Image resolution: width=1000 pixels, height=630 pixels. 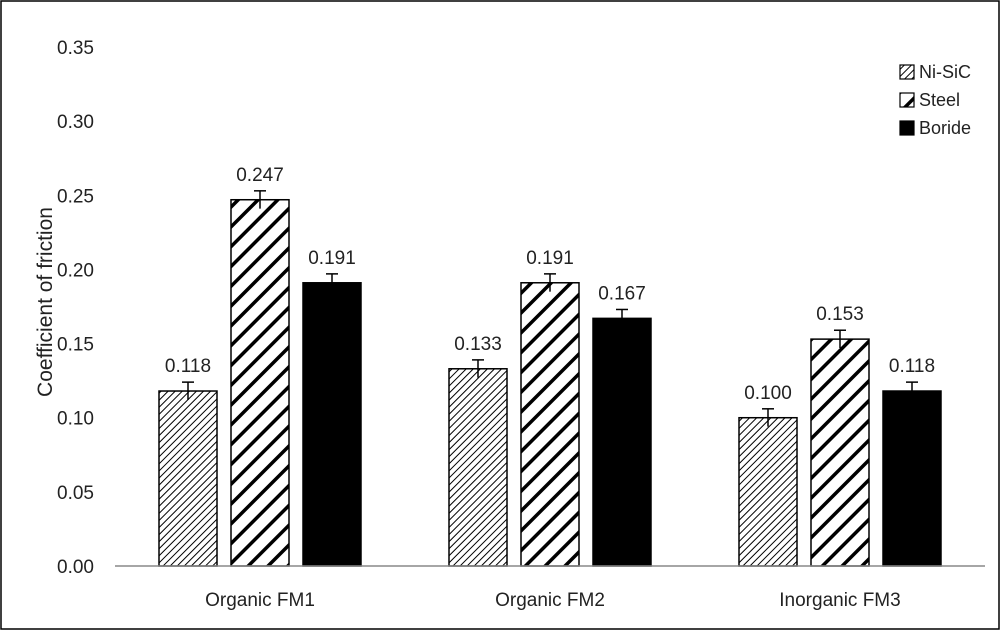 What do you see at coordinates (75, 419) in the screenshot?
I see `y-tick-label: 0.10` at bounding box center [75, 419].